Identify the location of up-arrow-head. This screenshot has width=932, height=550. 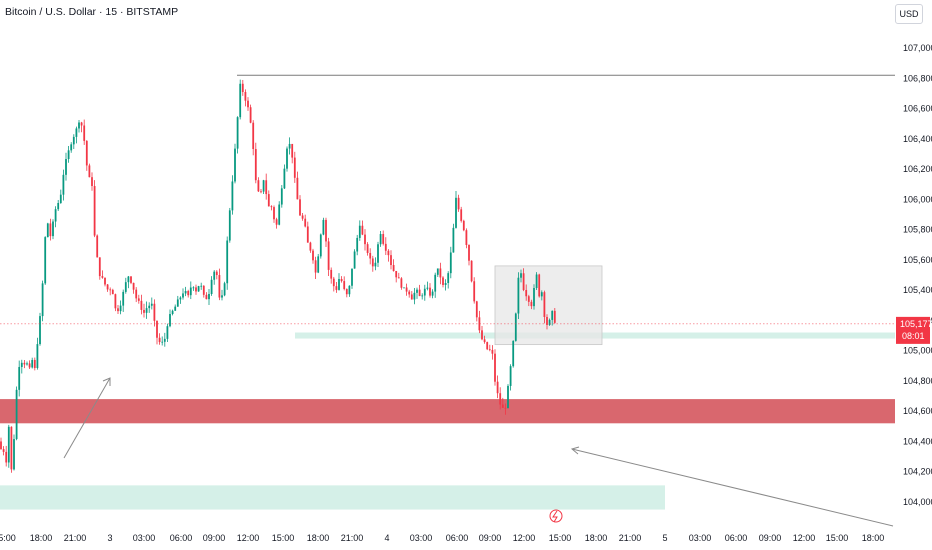
(106, 381).